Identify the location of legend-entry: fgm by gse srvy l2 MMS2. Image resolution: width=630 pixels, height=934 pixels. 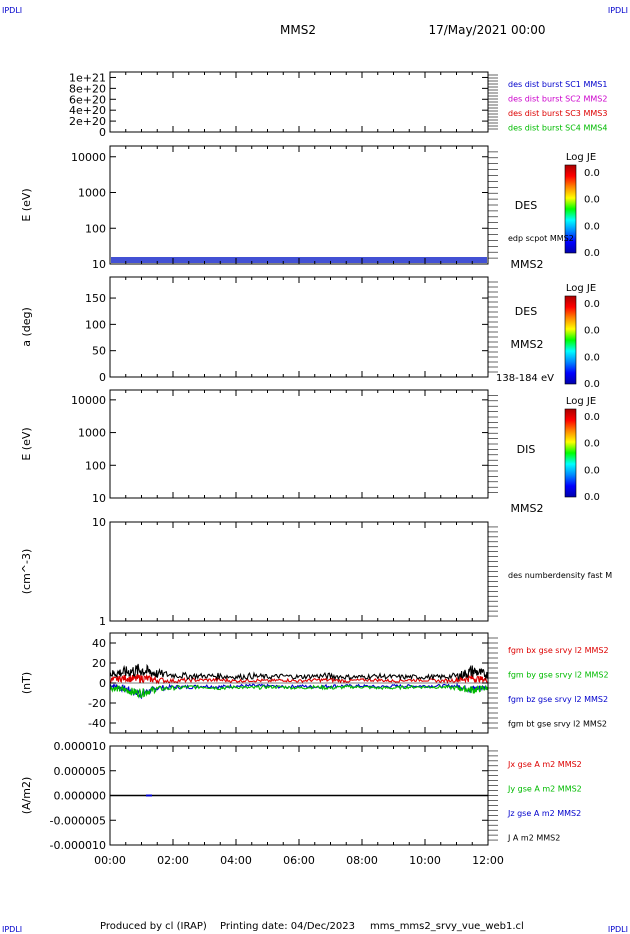
(558, 675).